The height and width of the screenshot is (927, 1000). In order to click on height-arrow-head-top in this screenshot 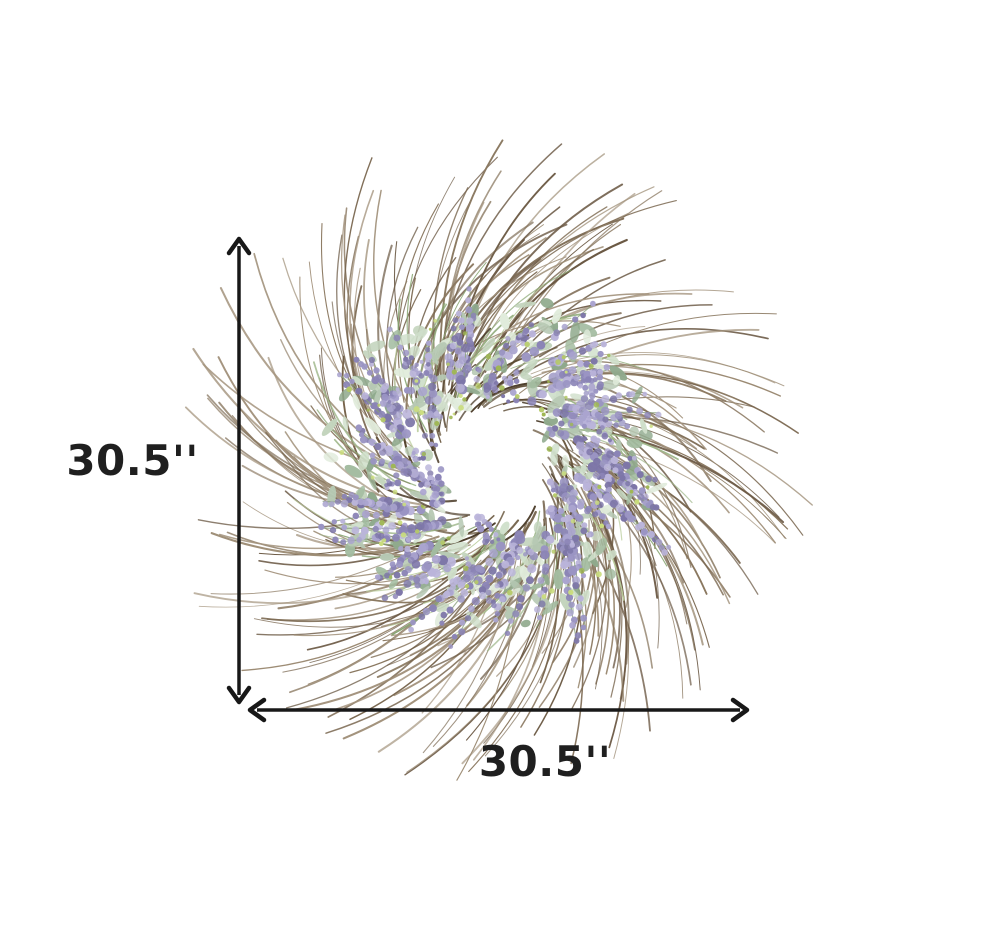, I will do `click(239, 246)`.